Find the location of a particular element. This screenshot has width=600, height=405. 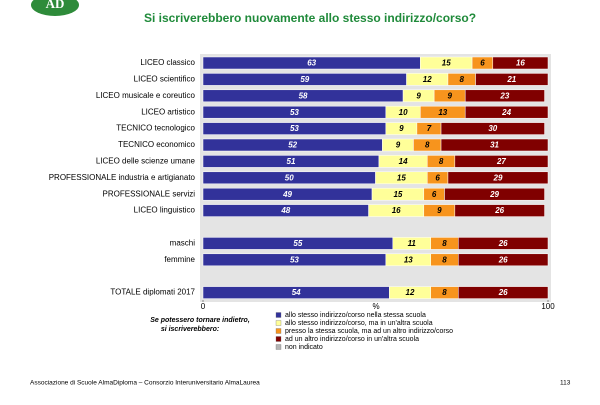

legend-title: Se potessero tornare indietro, is located at coordinates (200, 320).